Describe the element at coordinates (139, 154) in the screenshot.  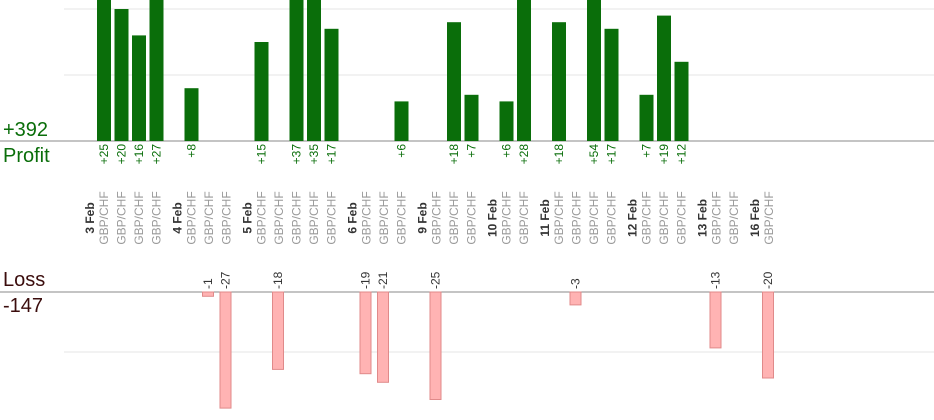
I see `profit-value-label: +16` at that location.